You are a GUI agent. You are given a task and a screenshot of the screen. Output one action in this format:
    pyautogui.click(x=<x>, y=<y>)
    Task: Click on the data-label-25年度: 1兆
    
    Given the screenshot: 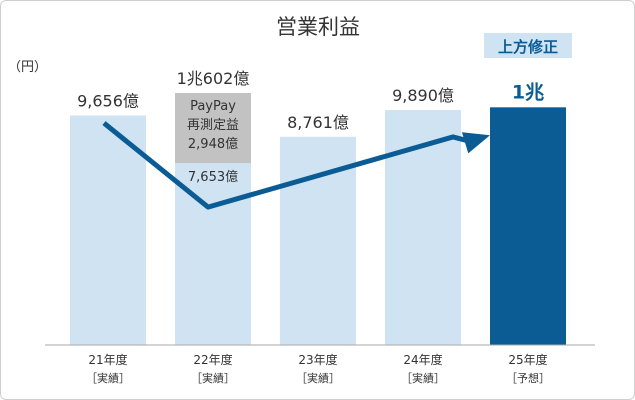 What is the action you would take?
    pyautogui.click(x=528, y=92)
    